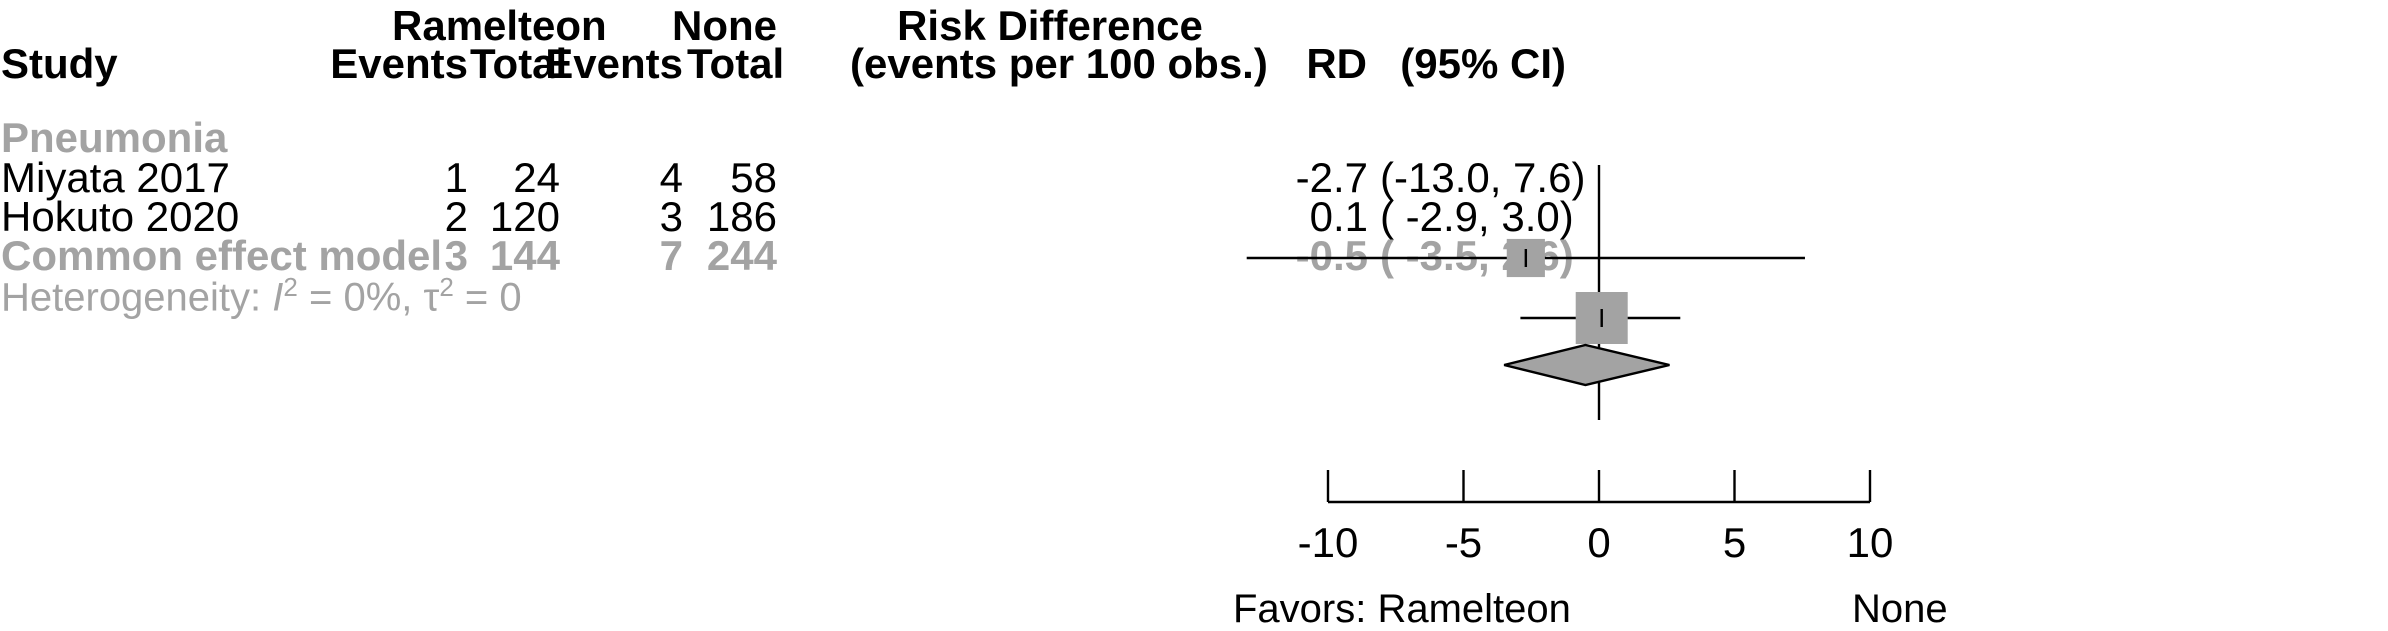 The height and width of the screenshot is (631, 2388). I want to click on study-name: Hokuto 2020, so click(120, 216).